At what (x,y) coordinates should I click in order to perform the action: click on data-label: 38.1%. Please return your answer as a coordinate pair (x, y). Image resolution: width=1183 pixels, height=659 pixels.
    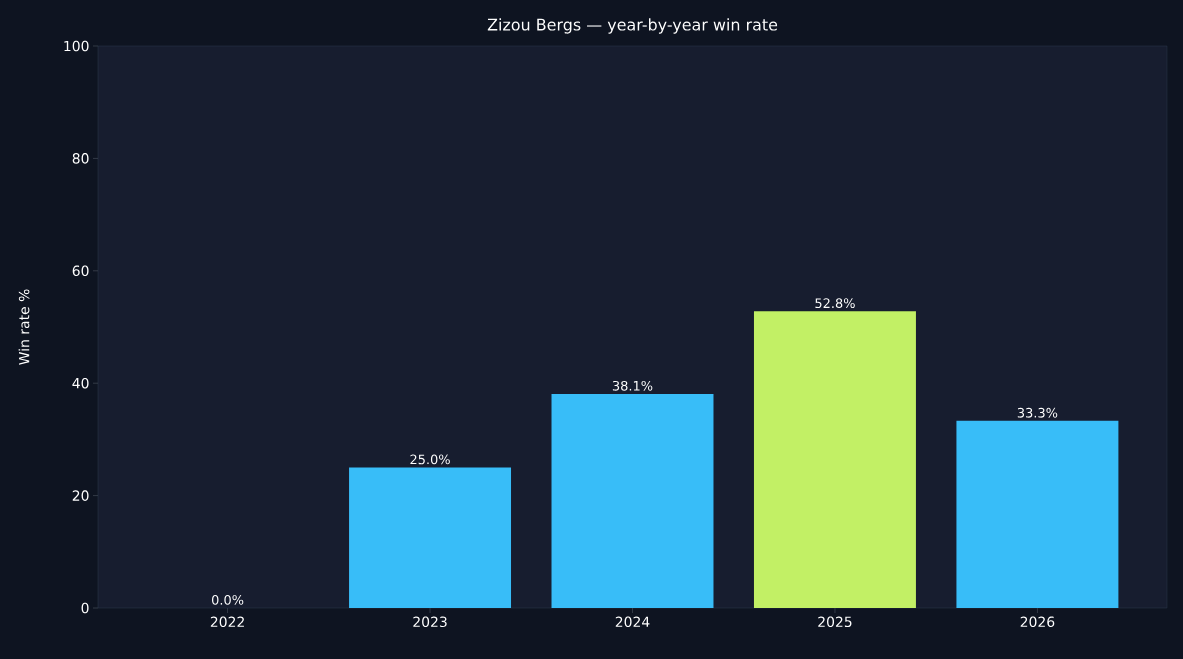
    Looking at the image, I should click on (632, 385).